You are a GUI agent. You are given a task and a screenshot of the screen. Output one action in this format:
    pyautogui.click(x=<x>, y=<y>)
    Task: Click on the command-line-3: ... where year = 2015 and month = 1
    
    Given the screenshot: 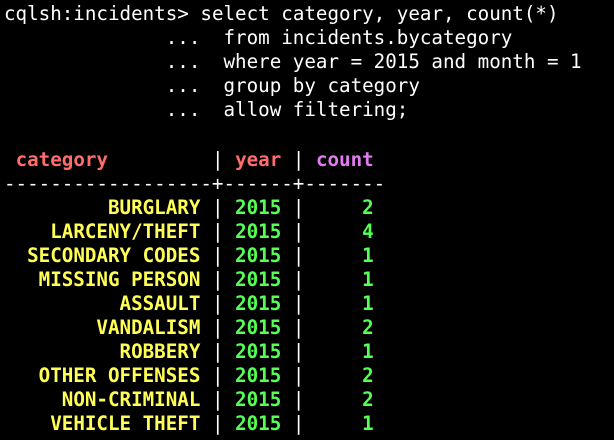 What is the action you would take?
    pyautogui.click(x=309, y=62)
    